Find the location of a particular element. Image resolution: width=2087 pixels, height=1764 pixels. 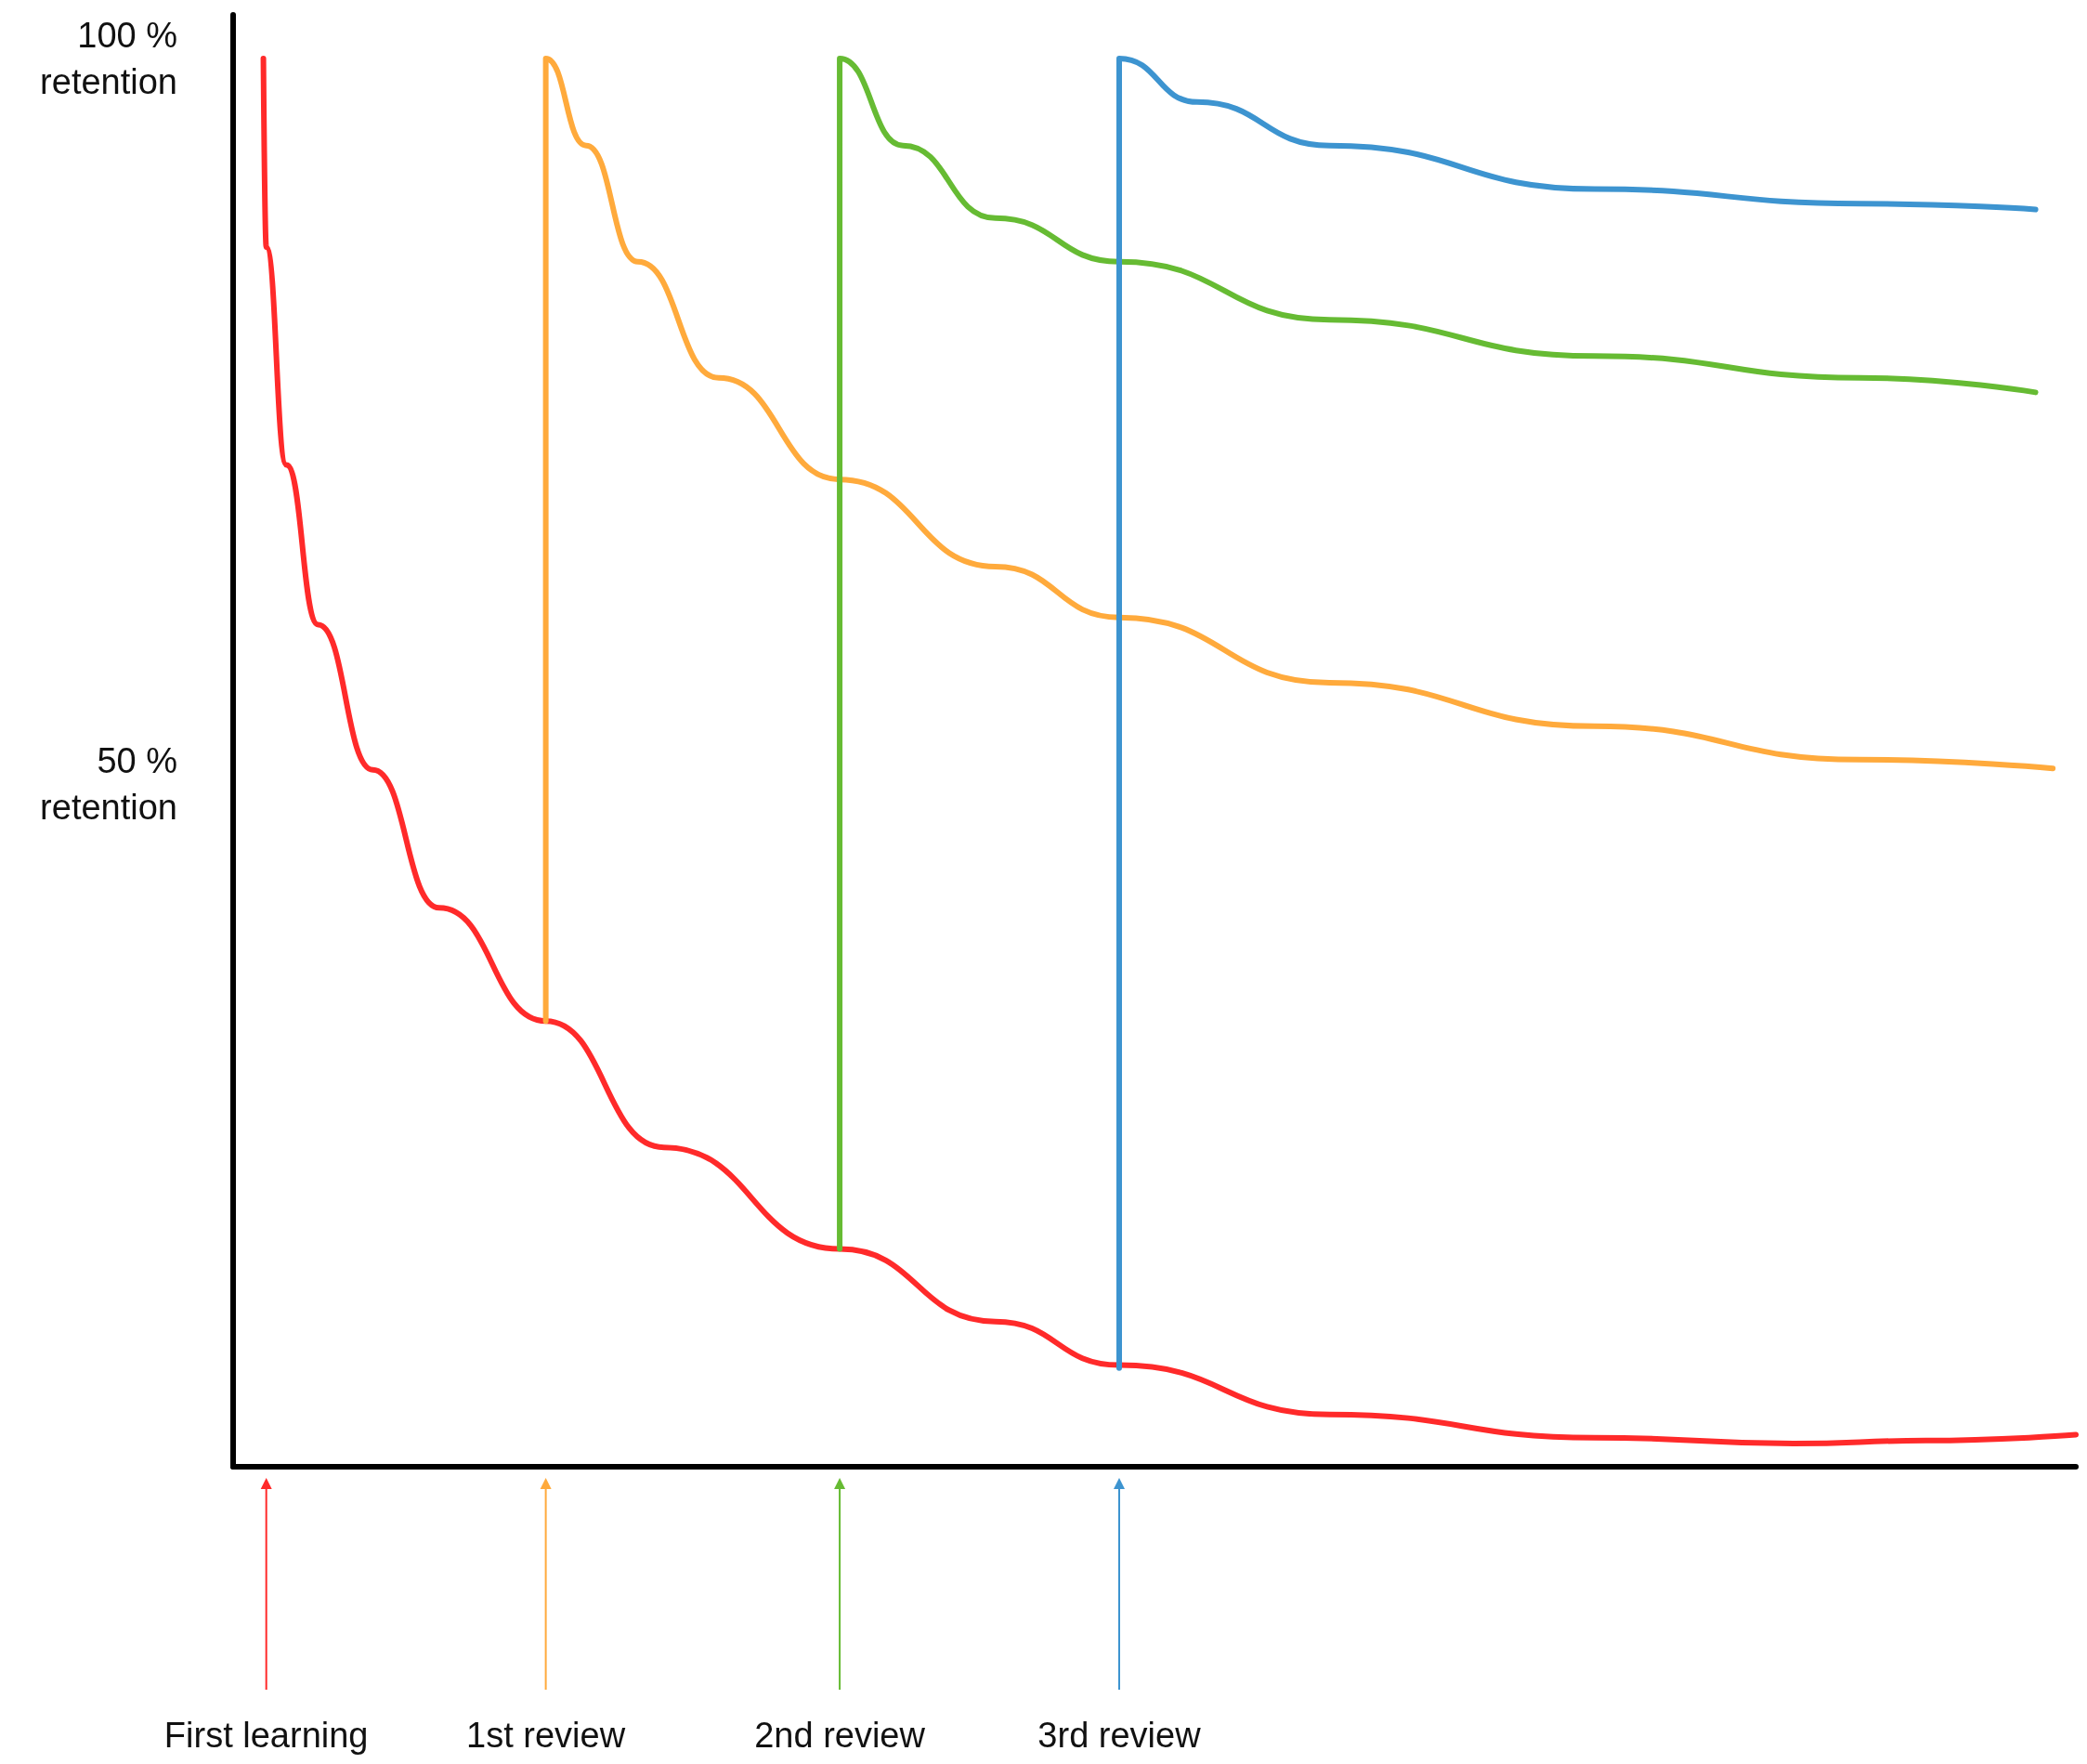

x-tick-label: First learning is located at coordinates (266, 1735).